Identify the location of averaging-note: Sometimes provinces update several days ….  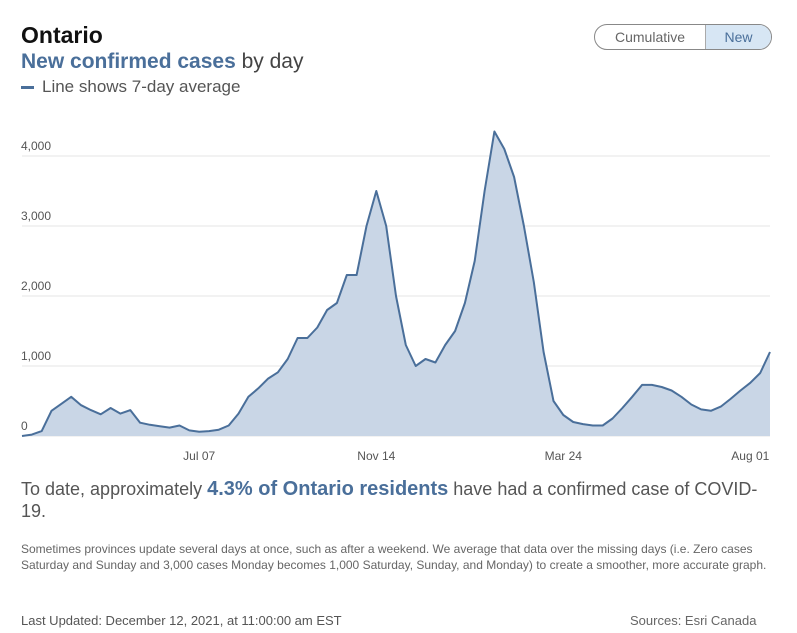
(394, 557).